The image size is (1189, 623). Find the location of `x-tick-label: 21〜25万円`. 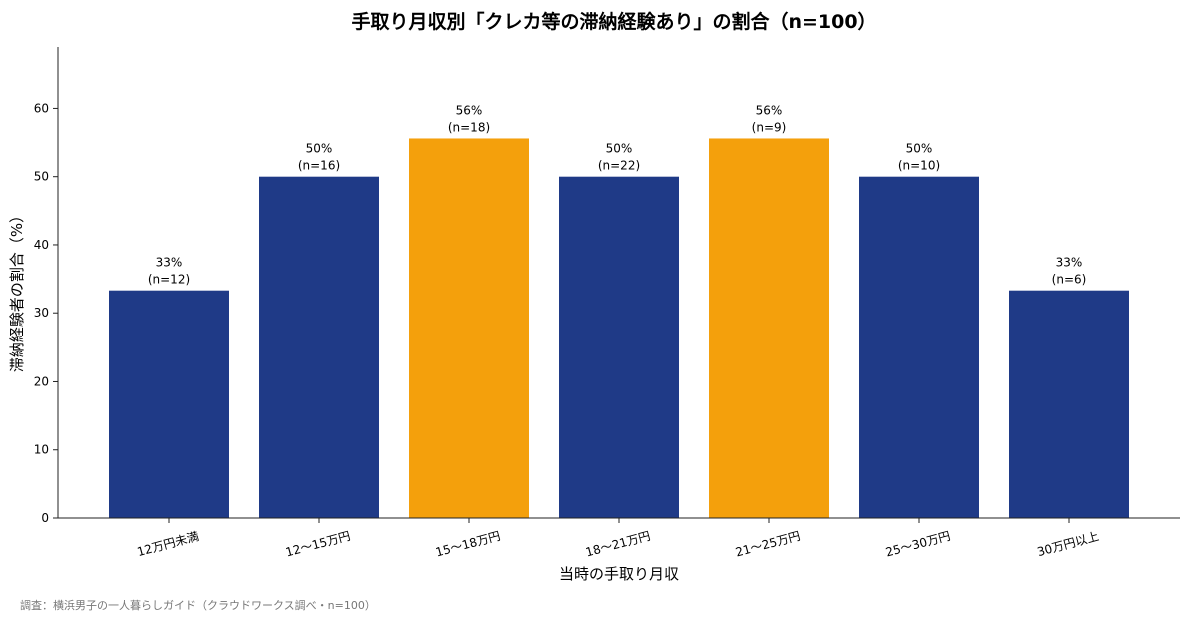

x-tick-label: 21〜25万円 is located at coordinates (768, 544).